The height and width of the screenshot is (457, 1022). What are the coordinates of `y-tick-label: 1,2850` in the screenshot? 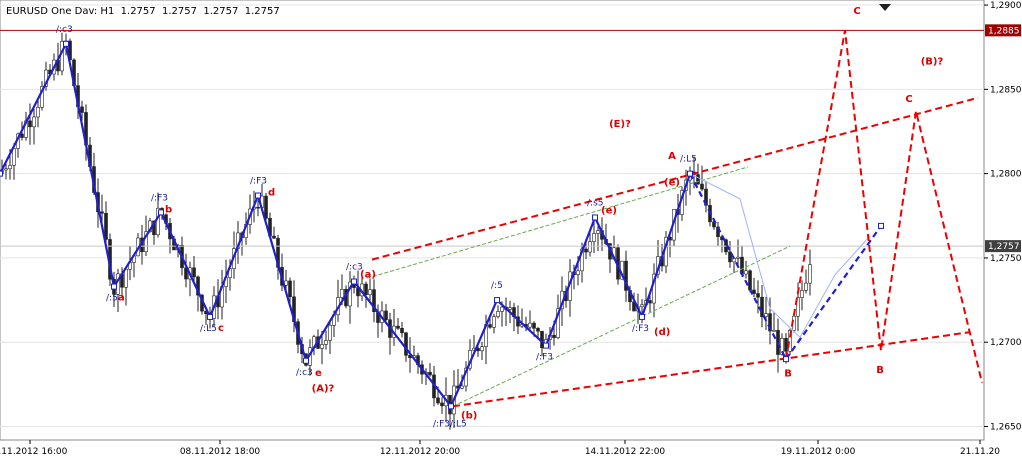 It's located at (1006, 90).